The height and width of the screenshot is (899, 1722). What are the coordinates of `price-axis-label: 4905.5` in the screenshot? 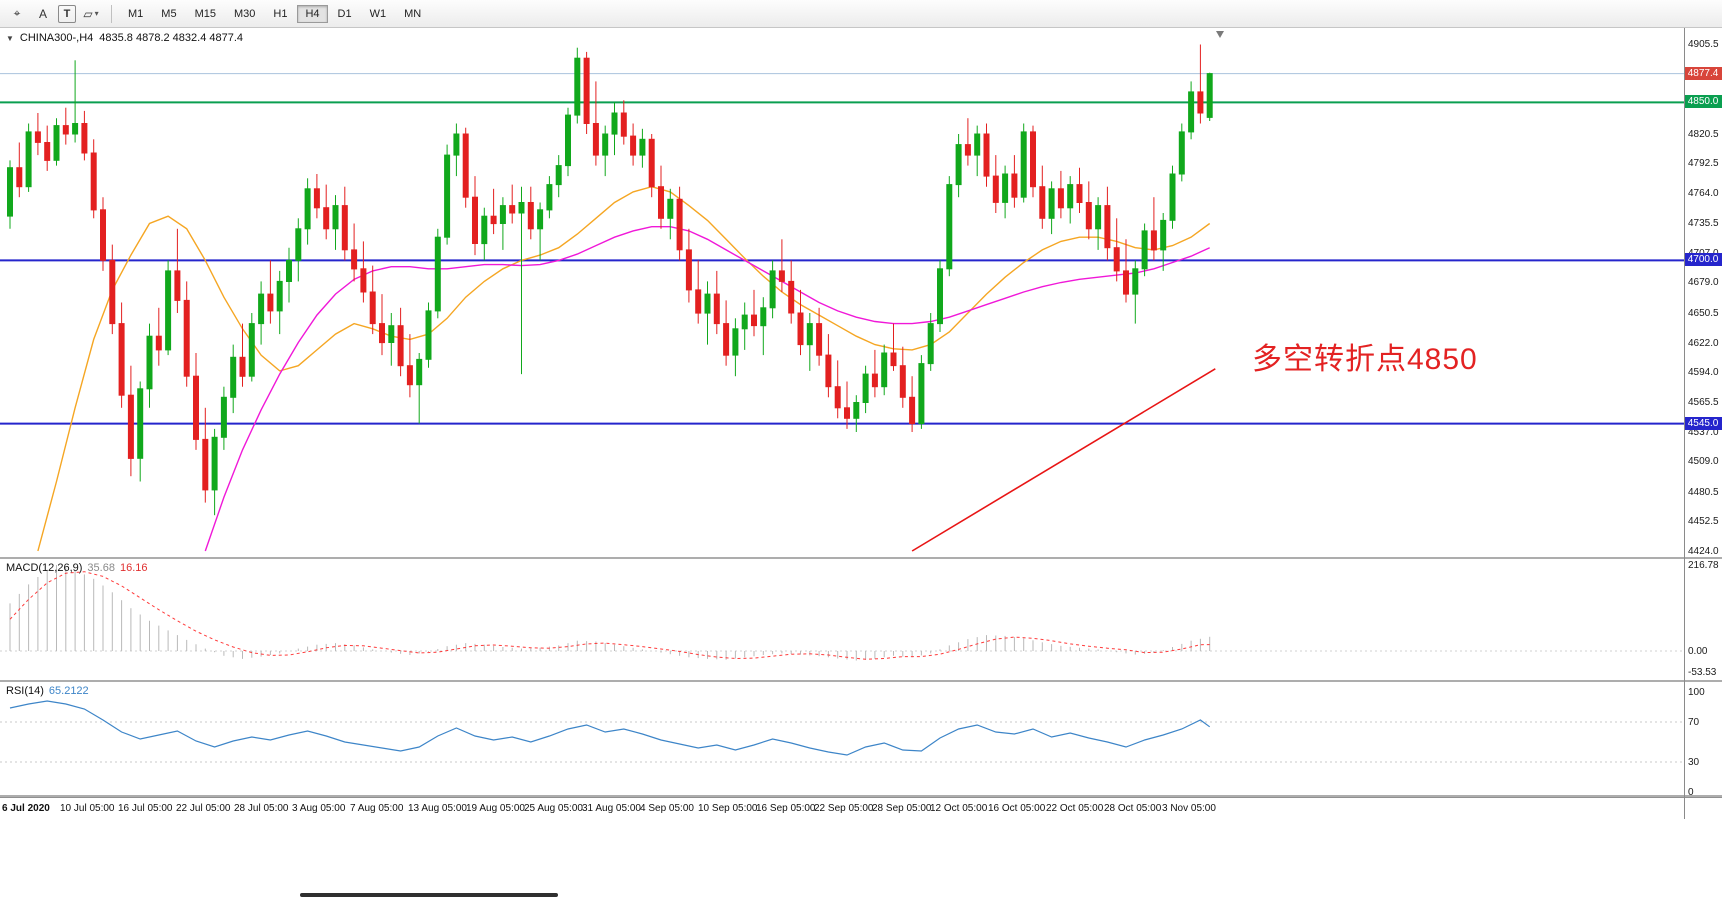 It's located at (1703, 44).